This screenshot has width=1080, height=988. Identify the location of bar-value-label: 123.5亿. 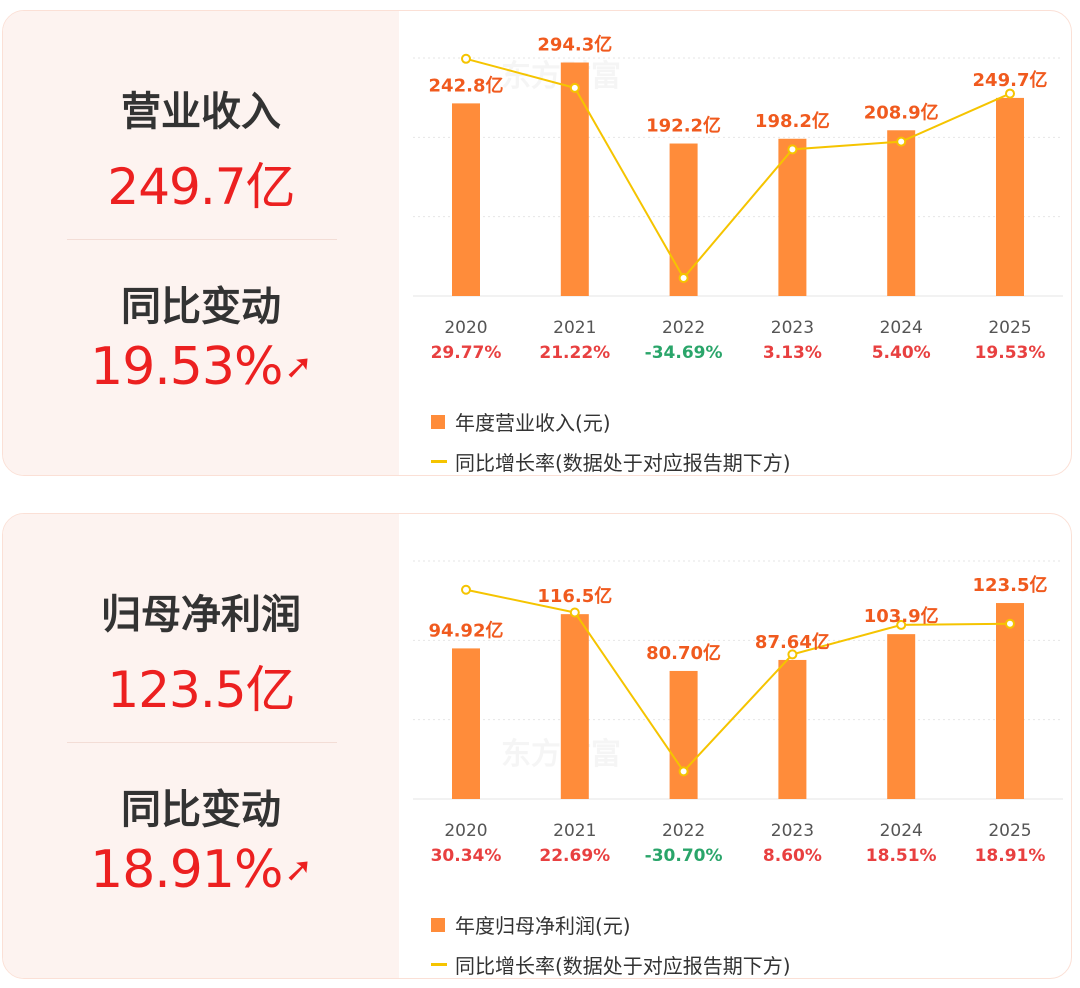
(1010, 585).